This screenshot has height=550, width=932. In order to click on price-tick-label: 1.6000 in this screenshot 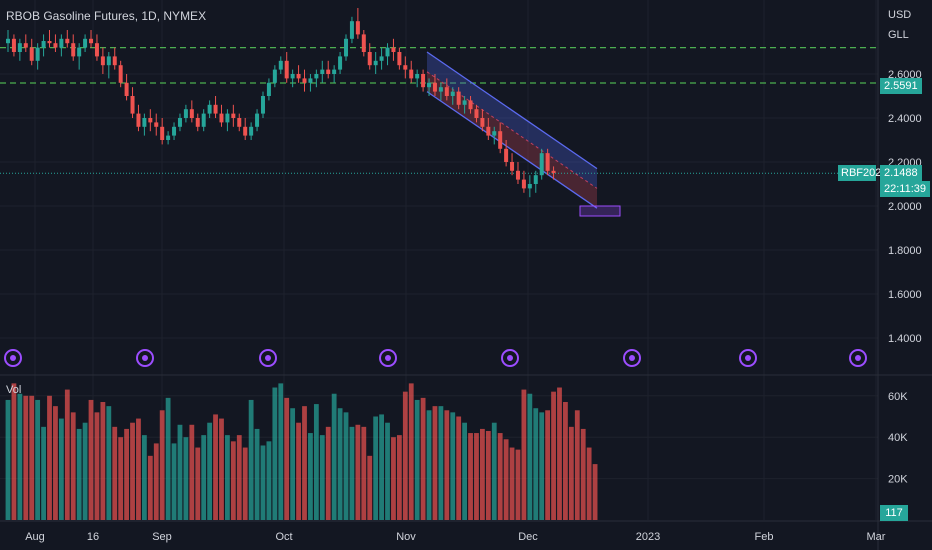, I will do `click(905, 295)`.